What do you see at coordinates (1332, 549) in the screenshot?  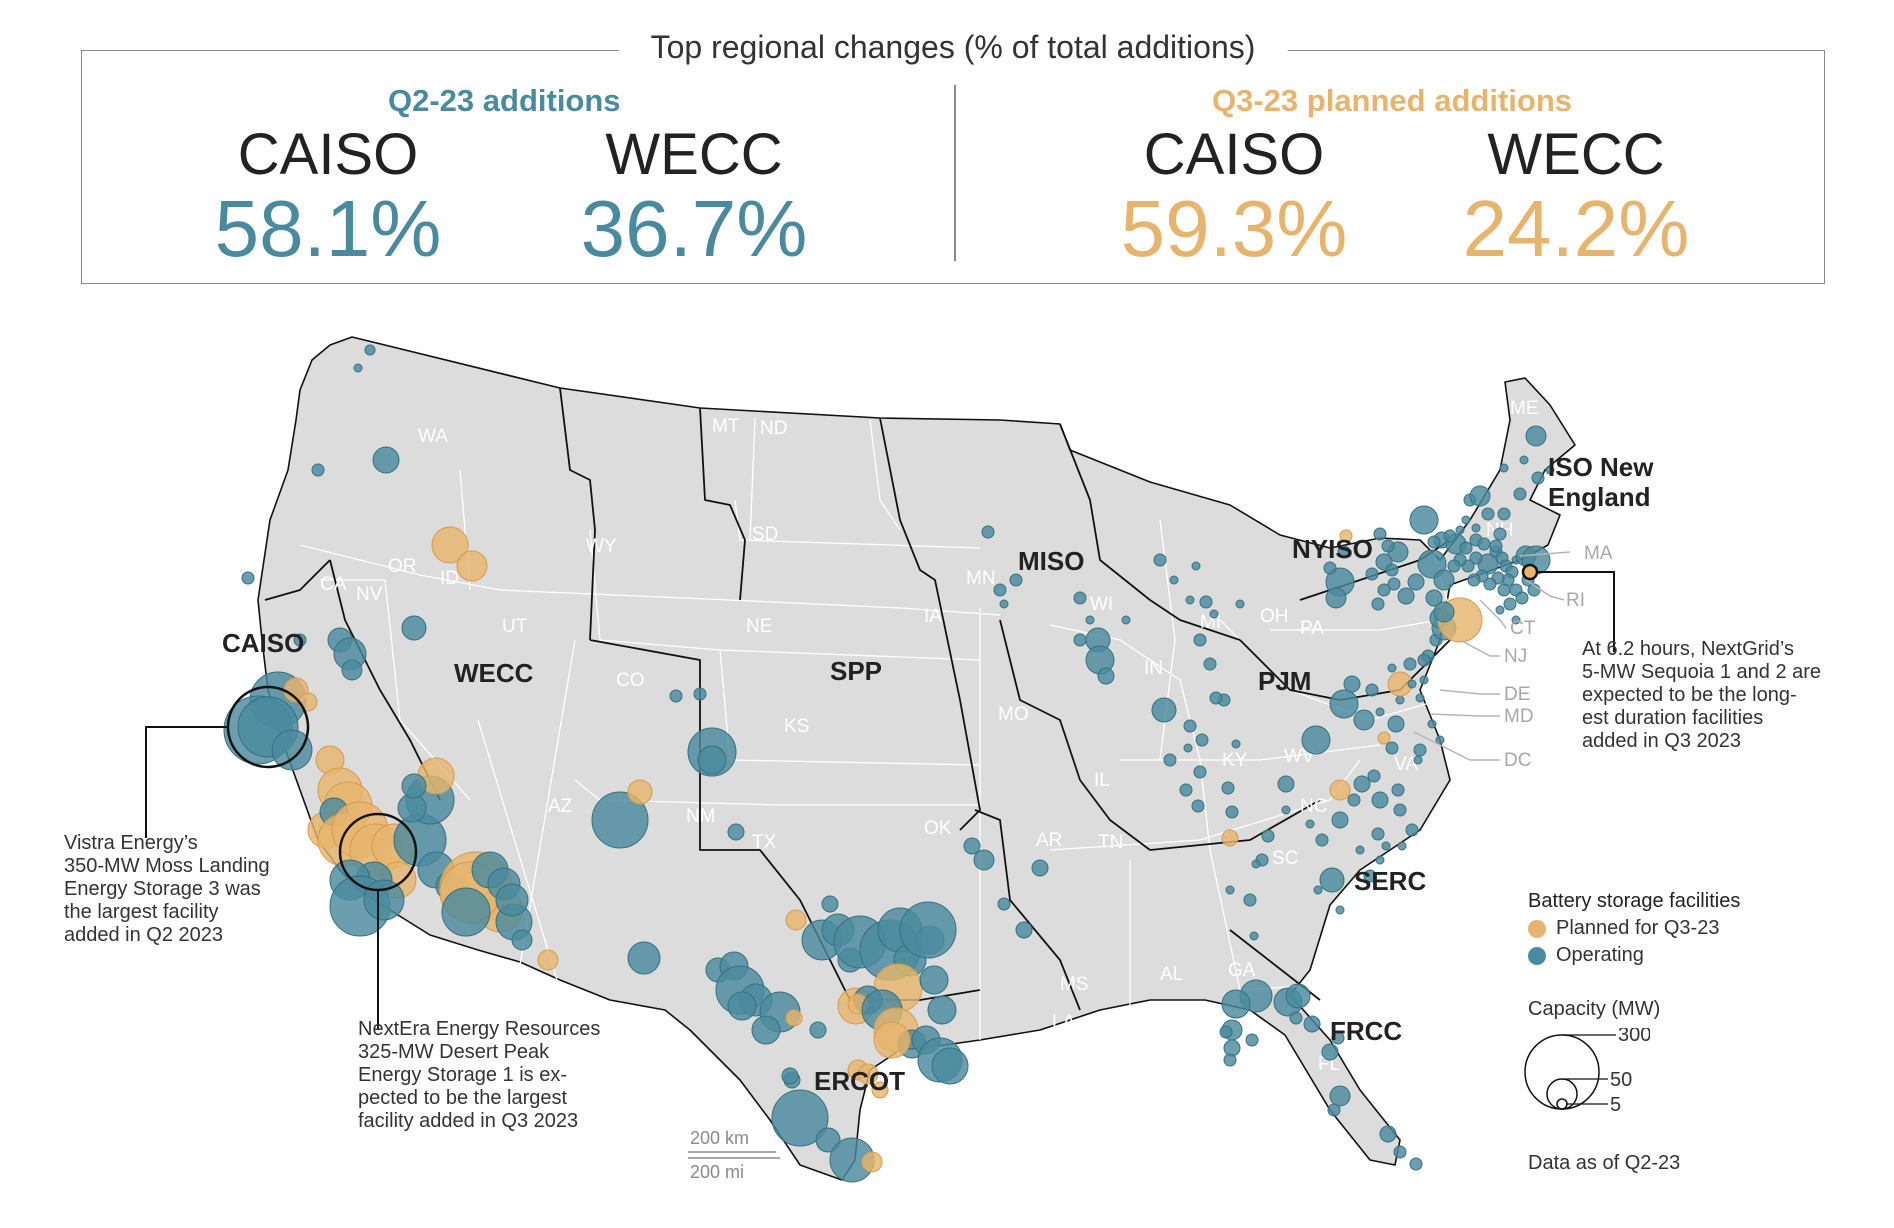 I see `region-label: NYISO` at bounding box center [1332, 549].